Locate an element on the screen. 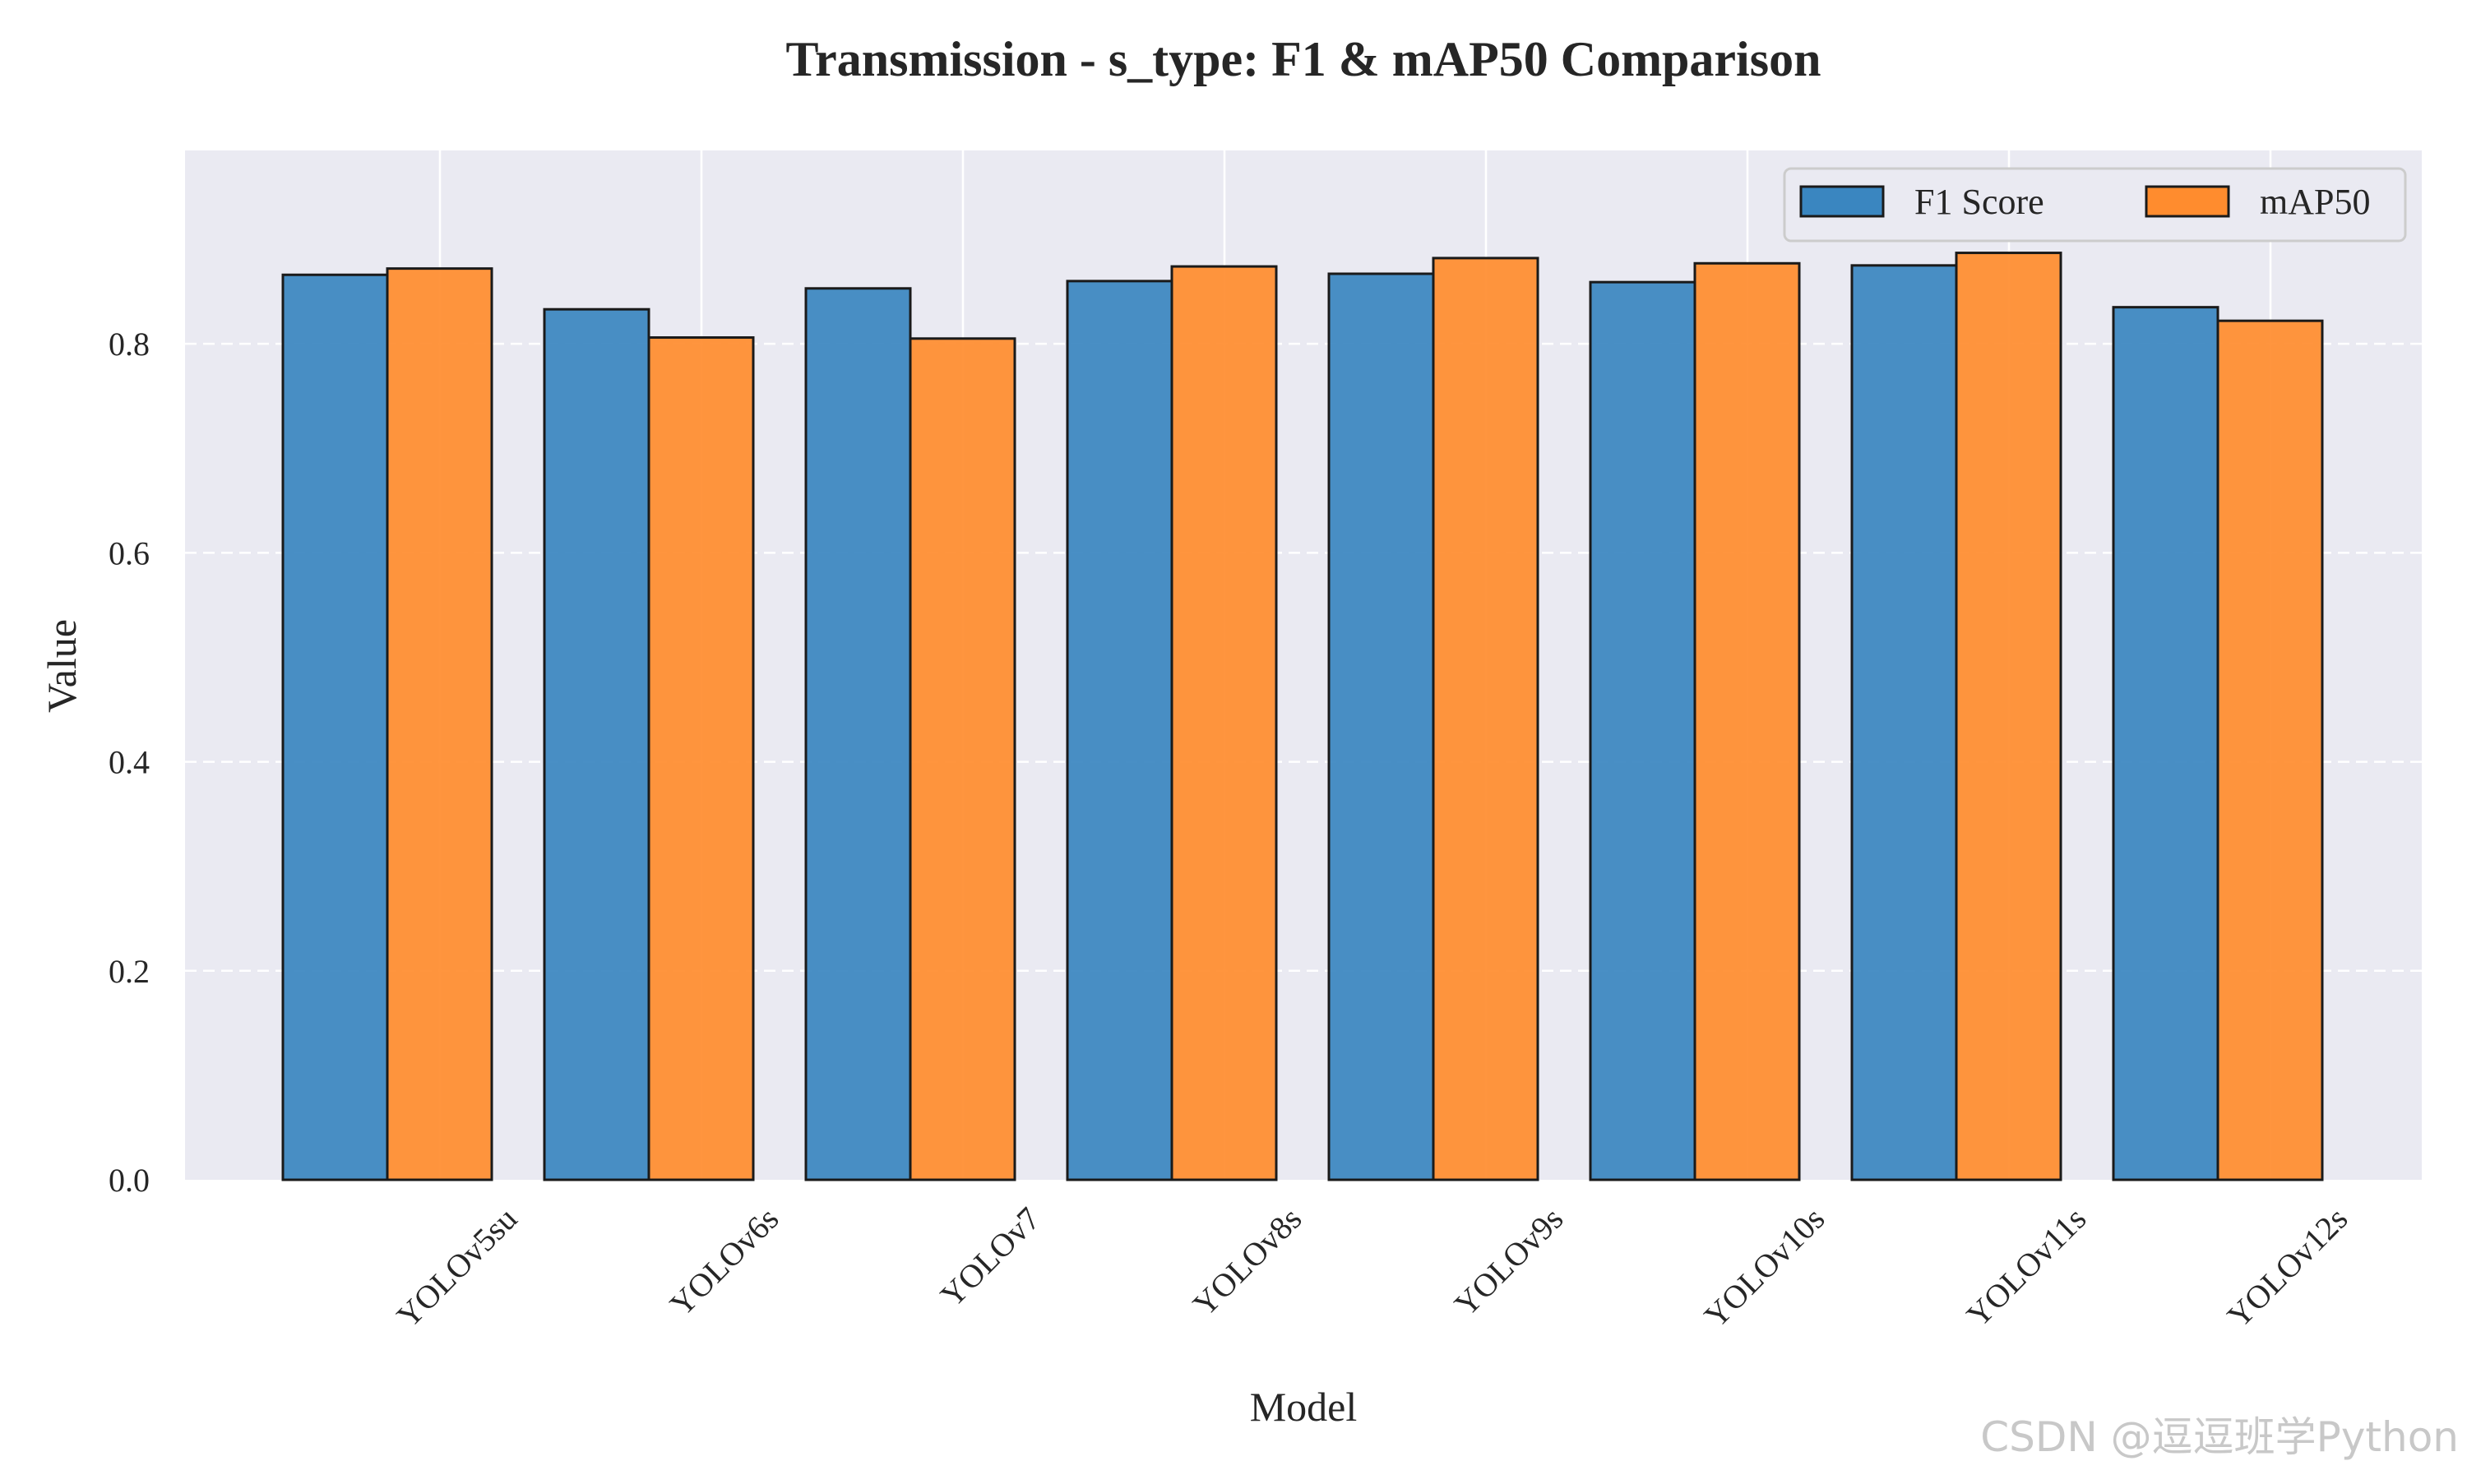 This screenshot has width=2467, height=1484. bar-f1-yolov11s is located at coordinates (1904, 723).